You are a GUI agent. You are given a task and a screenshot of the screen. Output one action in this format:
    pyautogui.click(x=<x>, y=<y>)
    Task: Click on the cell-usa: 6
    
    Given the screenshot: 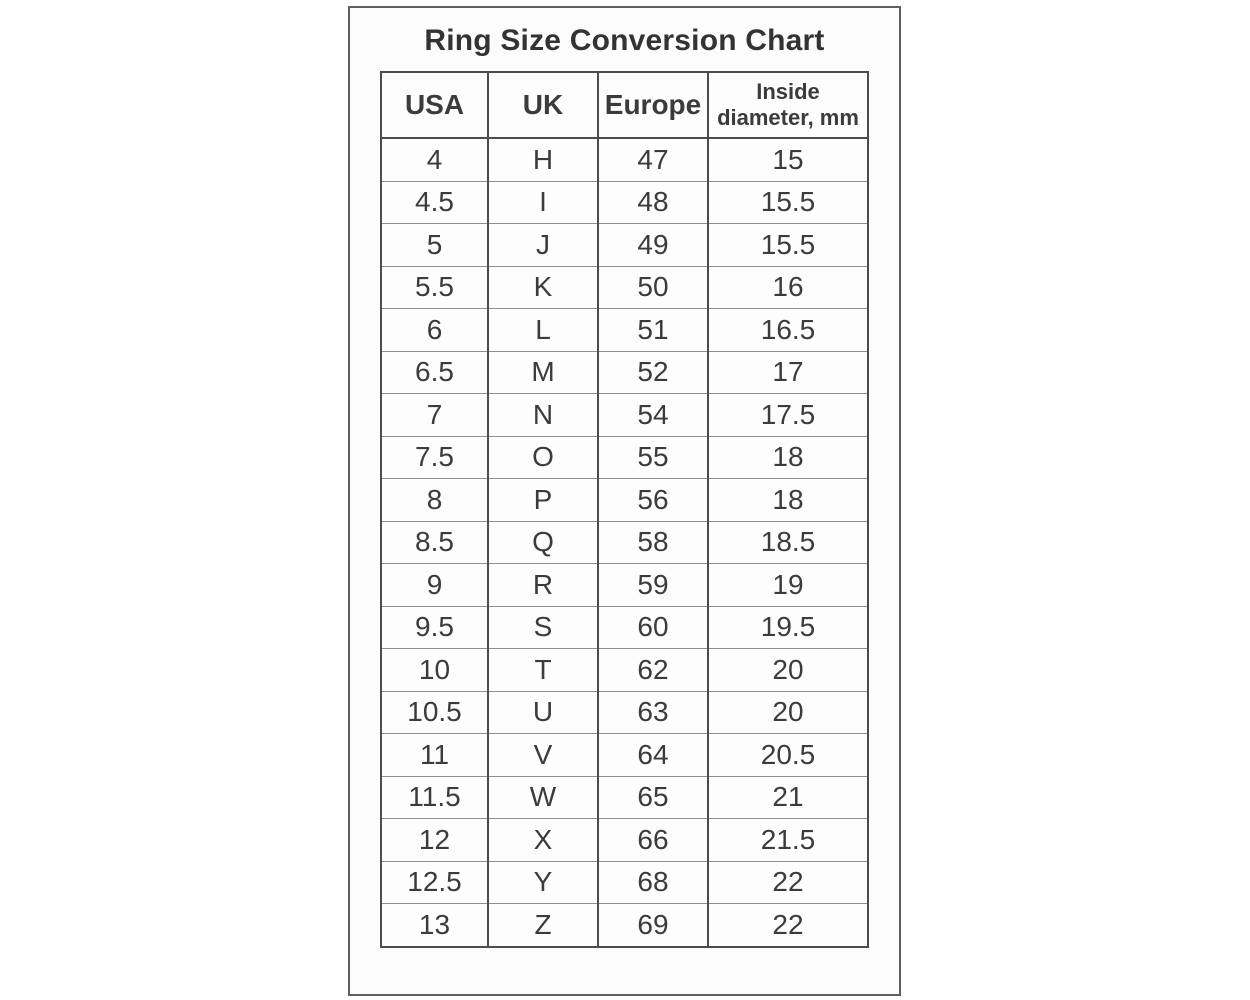 What is the action you would take?
    pyautogui.click(x=434, y=329)
    